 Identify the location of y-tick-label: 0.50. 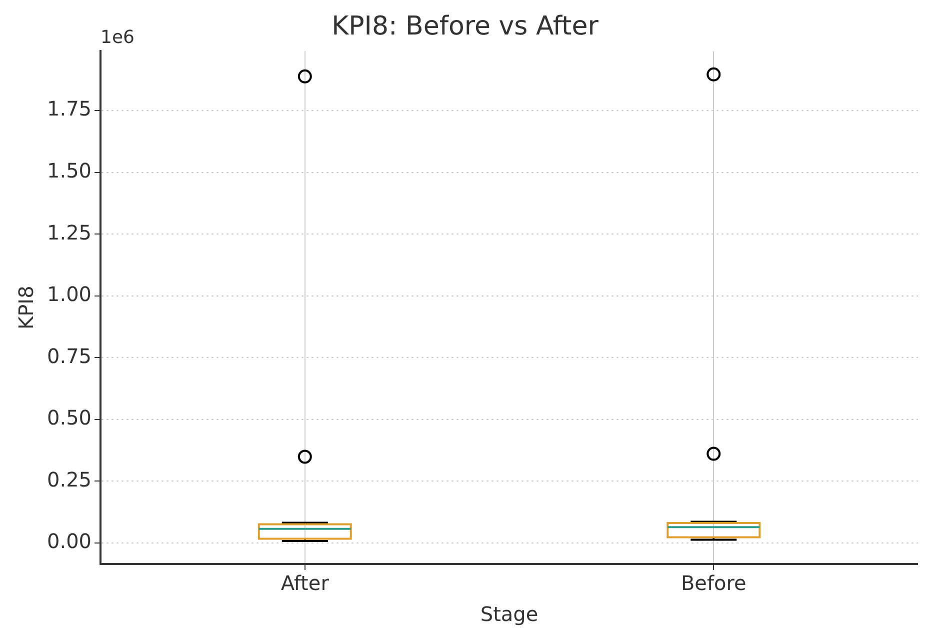
(69, 418).